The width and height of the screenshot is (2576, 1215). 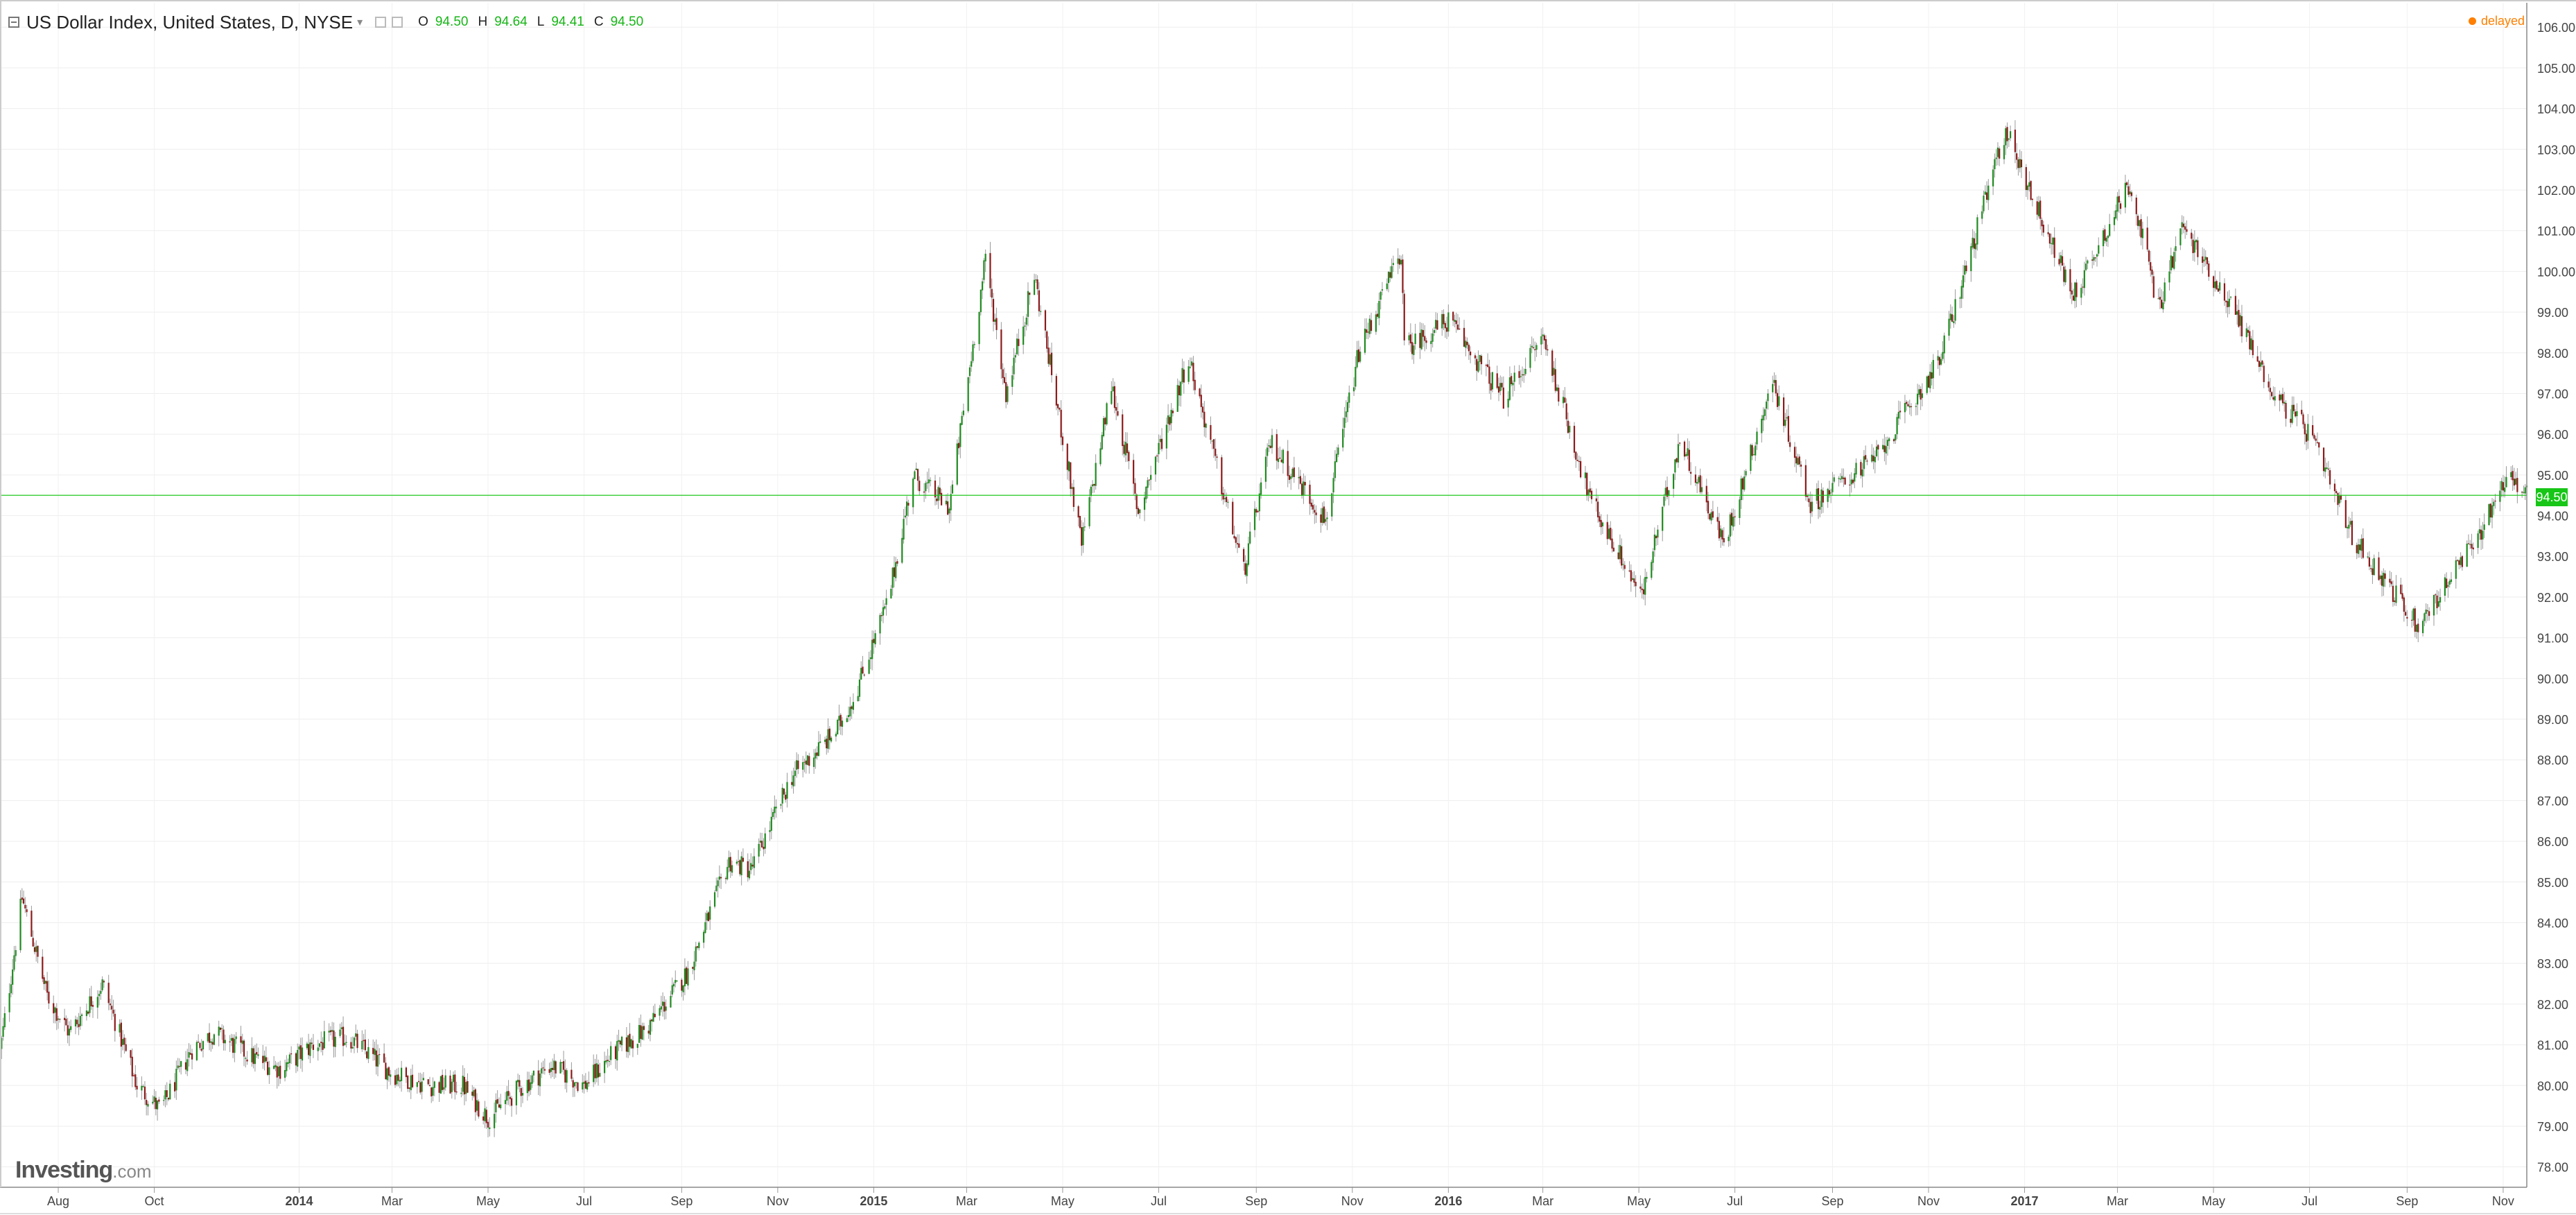 What do you see at coordinates (2556, 69) in the screenshot?
I see `y-tick-label: 105.00` at bounding box center [2556, 69].